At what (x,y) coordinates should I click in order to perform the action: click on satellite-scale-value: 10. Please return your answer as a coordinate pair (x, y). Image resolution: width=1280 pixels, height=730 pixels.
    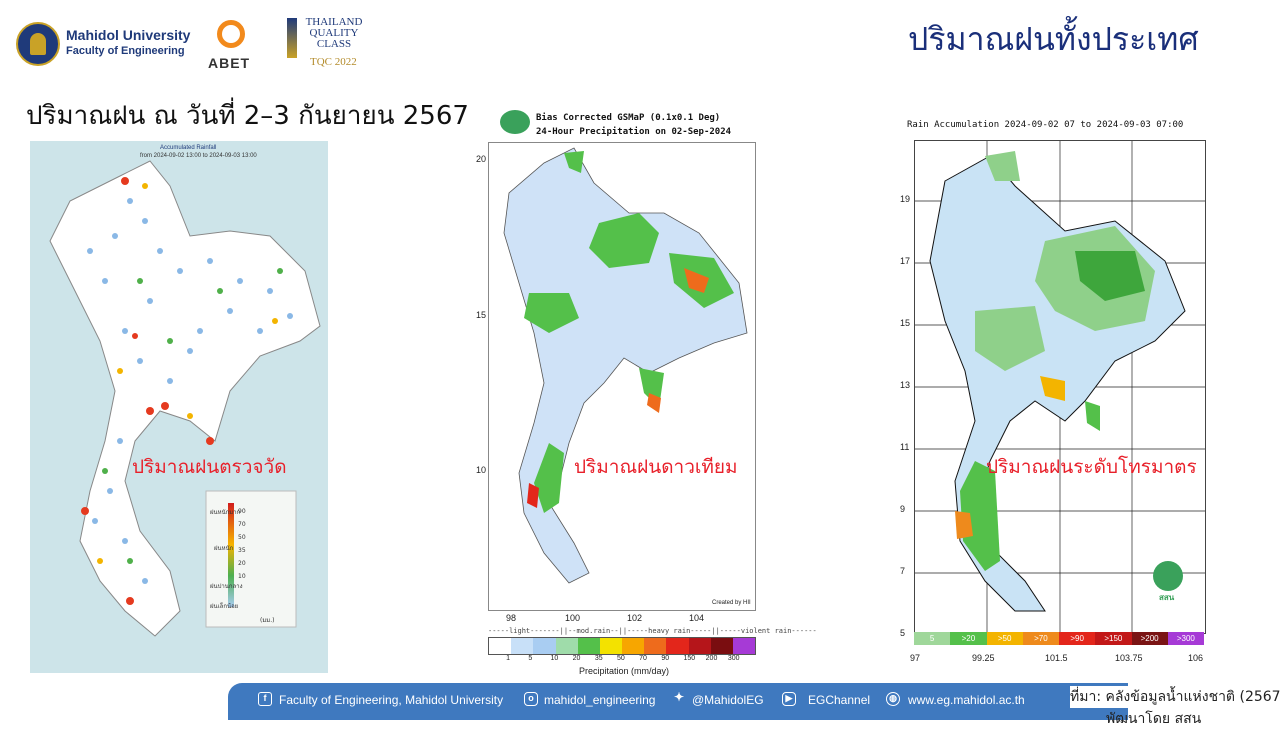
    Looking at the image, I should click on (554, 658).